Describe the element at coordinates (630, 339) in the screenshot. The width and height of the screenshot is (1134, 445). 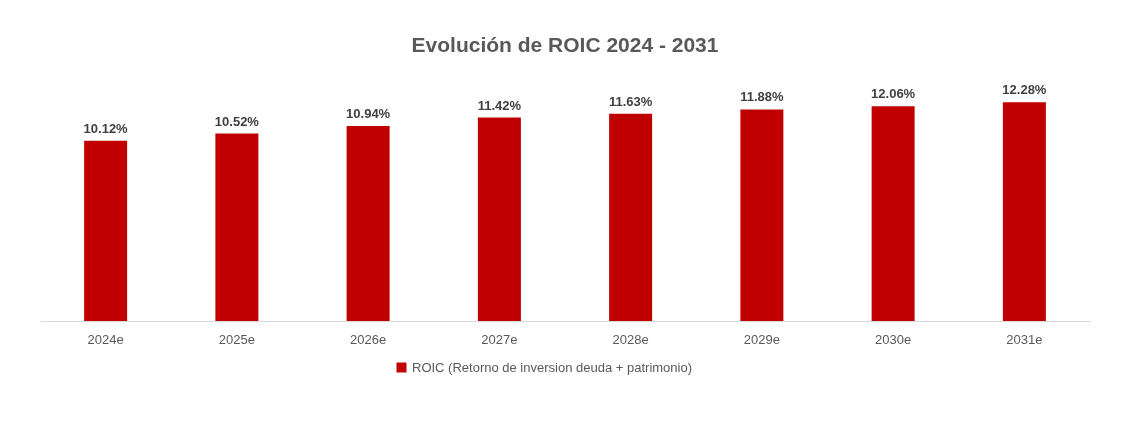
I see `x-tick-label: 2028e` at that location.